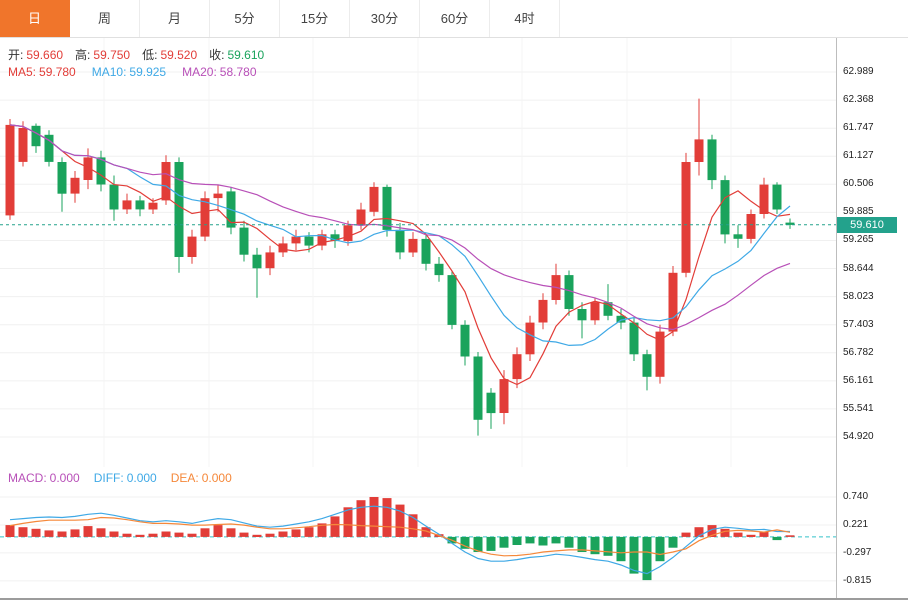  Describe the element at coordinates (57, 72) in the screenshot. I see `ma5-value: 59.780` at that location.